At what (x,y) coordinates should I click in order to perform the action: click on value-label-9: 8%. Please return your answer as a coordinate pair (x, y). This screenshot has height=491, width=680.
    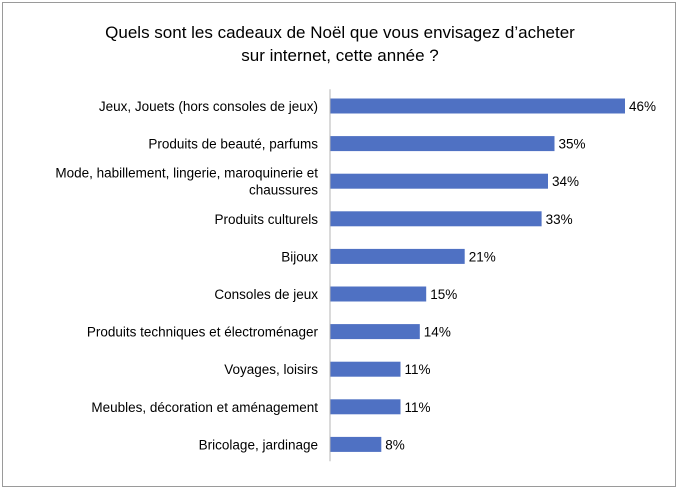
    Looking at the image, I should click on (395, 444).